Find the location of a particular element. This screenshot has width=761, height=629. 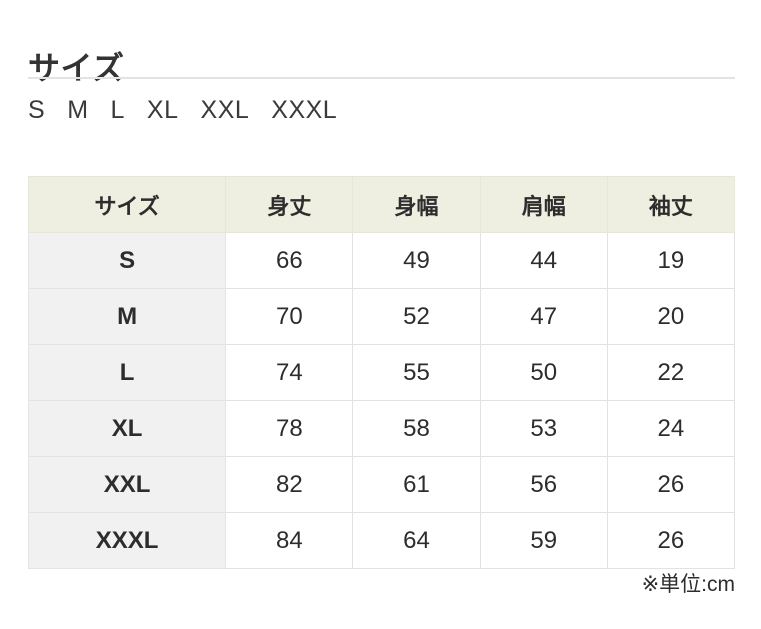

row-header-size: L is located at coordinates (127, 372).